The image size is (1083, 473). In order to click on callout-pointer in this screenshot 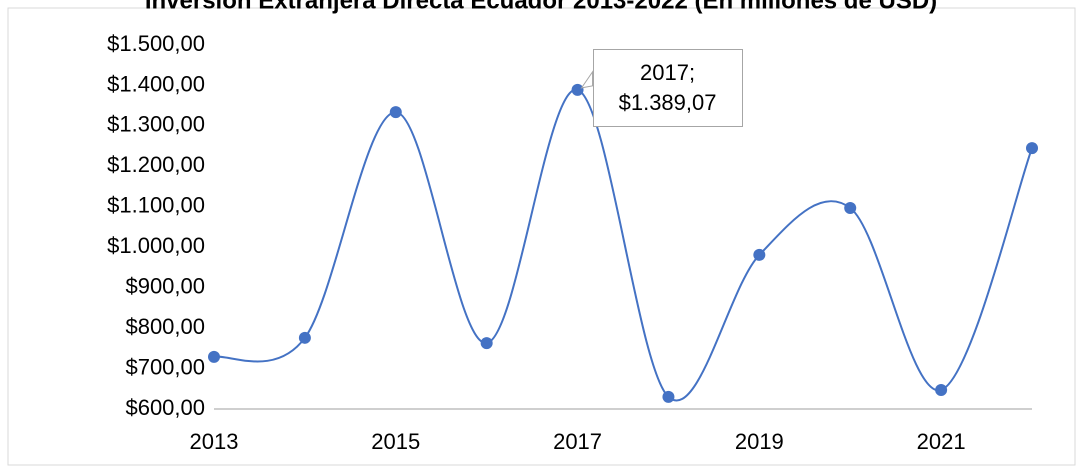, I will do `click(587, 79)`.